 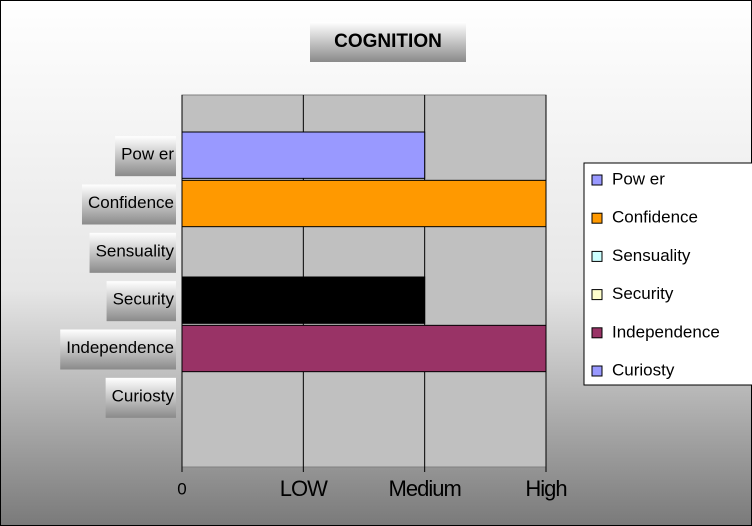 What do you see at coordinates (545, 488) in the screenshot?
I see `x-tick-label: High` at bounding box center [545, 488].